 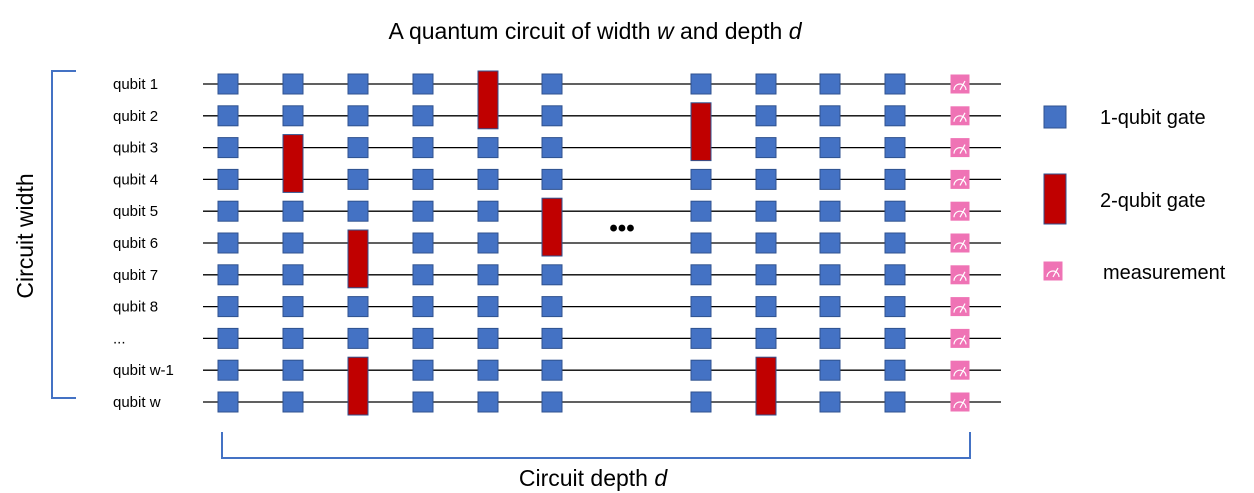 What do you see at coordinates (596, 445) in the screenshot?
I see `depth-bracket` at bounding box center [596, 445].